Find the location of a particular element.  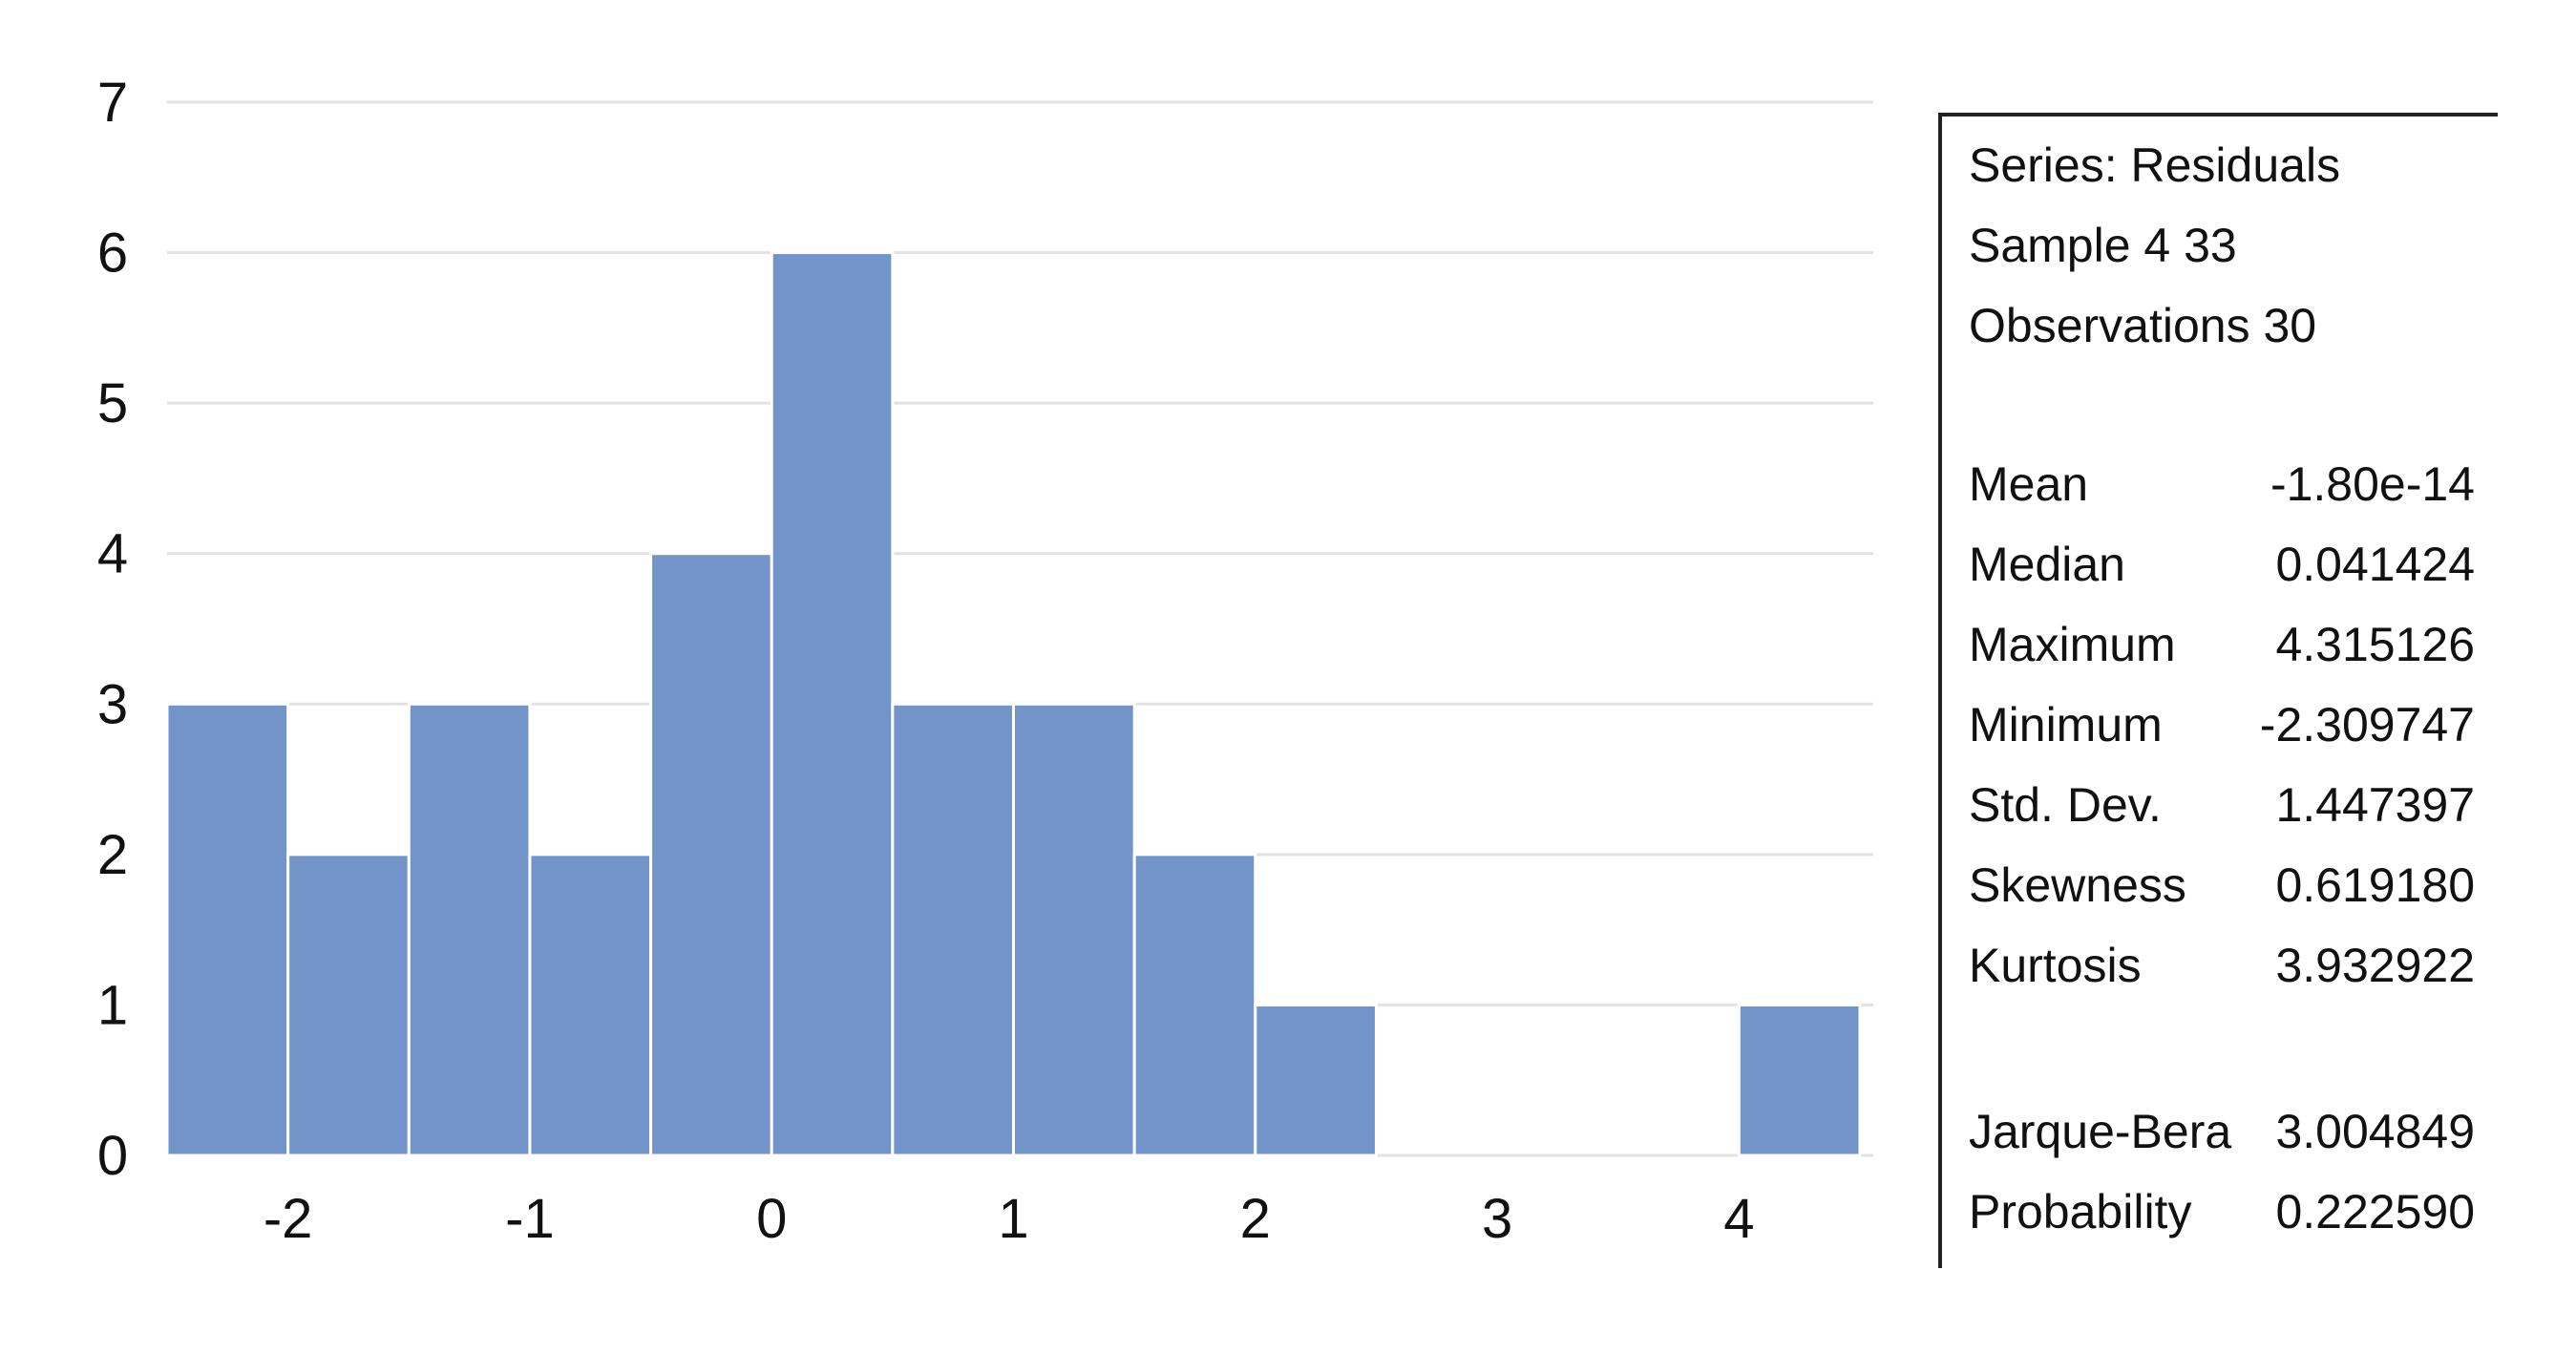

x-tick-label: 3 is located at coordinates (1497, 1219).